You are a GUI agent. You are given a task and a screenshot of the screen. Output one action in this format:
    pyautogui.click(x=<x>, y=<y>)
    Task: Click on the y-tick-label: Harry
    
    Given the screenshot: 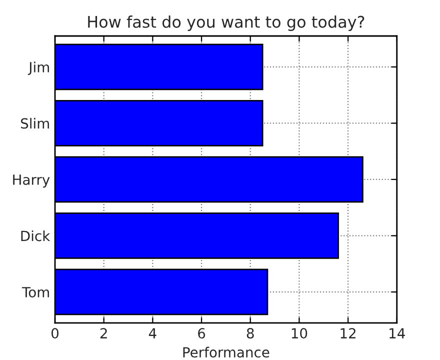 What is the action you would take?
    pyautogui.click(x=31, y=181)
    